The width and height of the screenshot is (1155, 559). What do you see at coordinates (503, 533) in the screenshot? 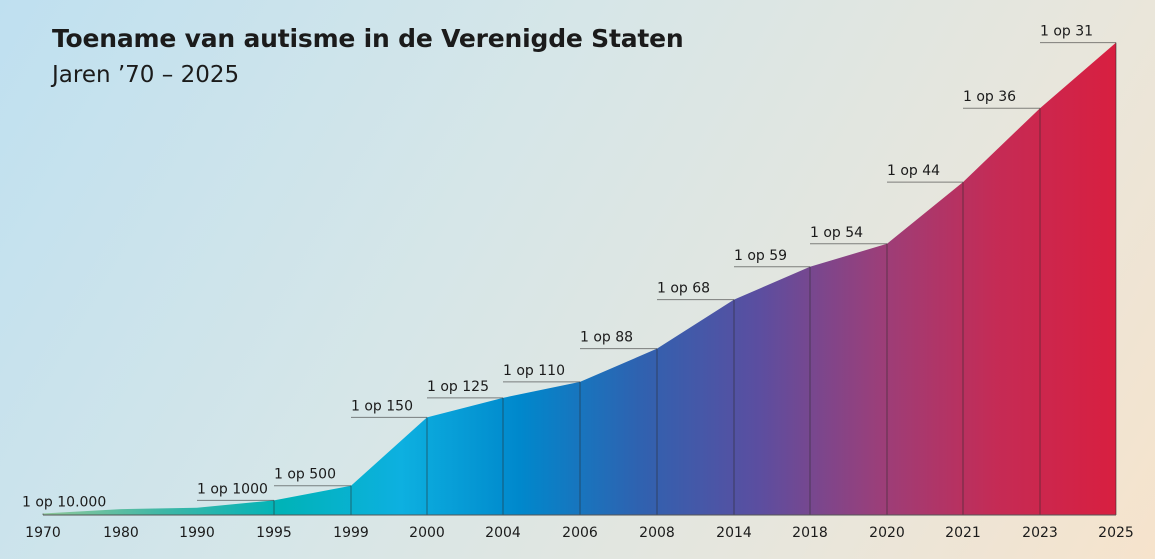
I see `x-tick-label: 2004` at bounding box center [503, 533].